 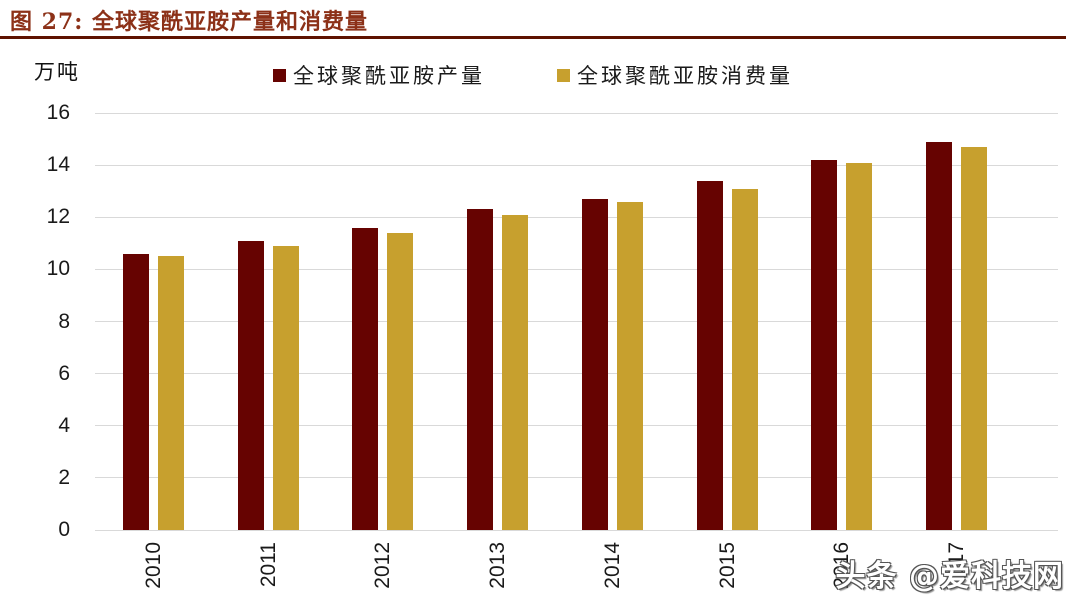 I want to click on y-tick-label-10: 10, so click(x=58, y=269).